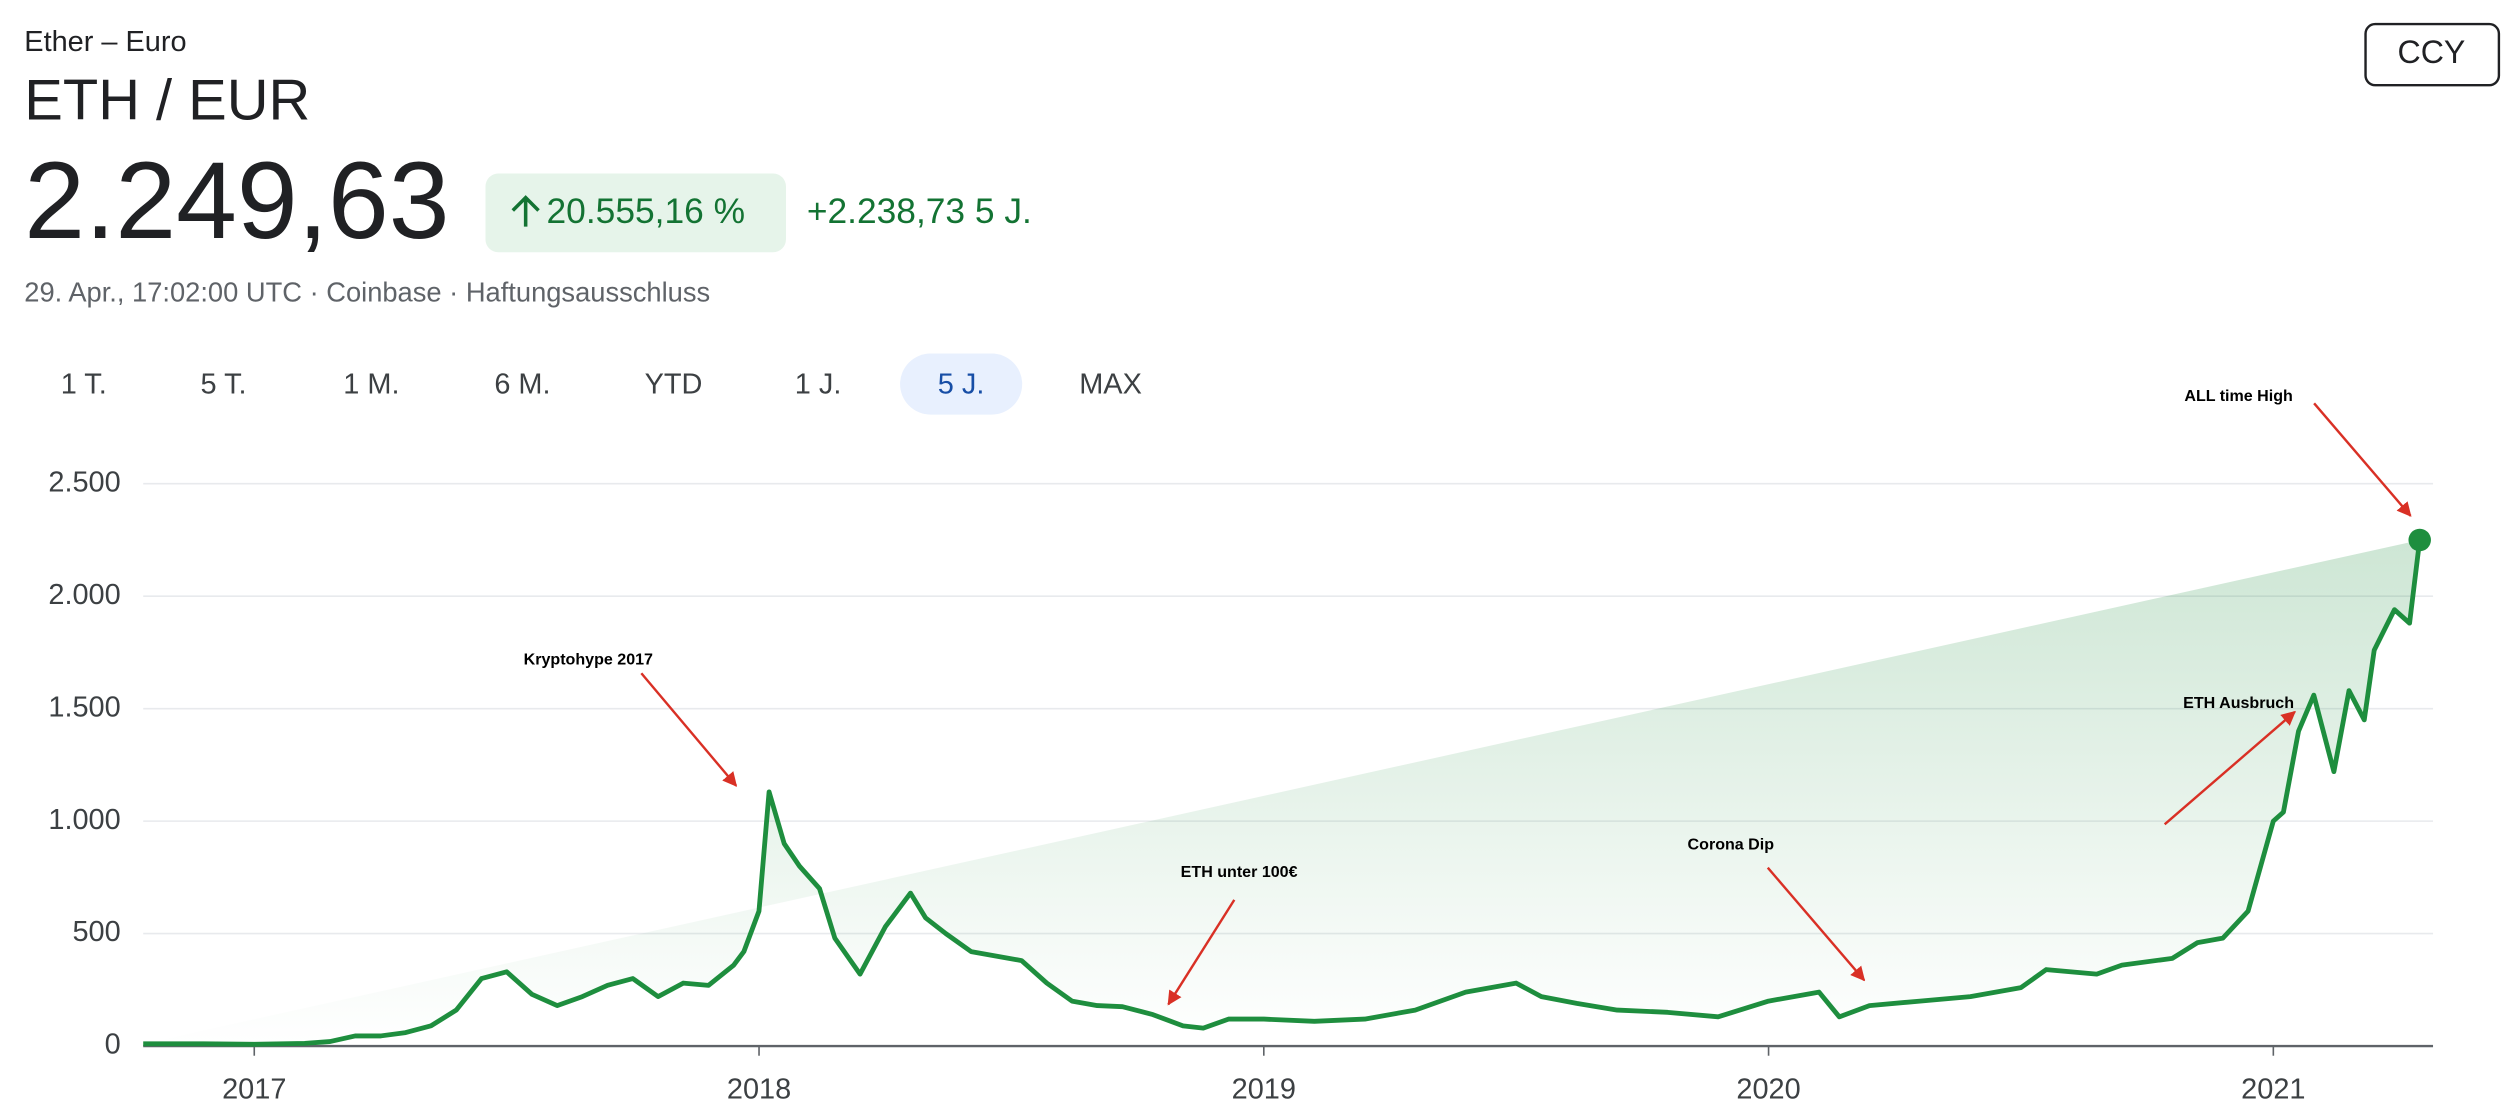 The width and height of the screenshot is (2520, 1120). I want to click on range-button: 5 J., so click(961, 384).